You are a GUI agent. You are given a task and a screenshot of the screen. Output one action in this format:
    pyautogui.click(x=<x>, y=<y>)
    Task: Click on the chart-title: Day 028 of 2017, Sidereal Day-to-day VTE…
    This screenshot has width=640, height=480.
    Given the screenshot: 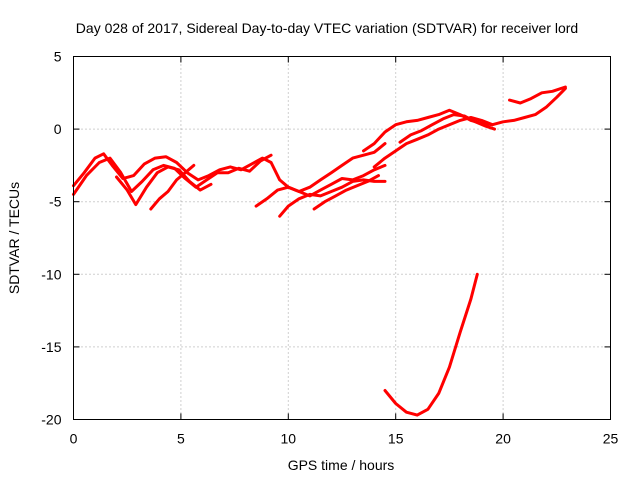 What is the action you would take?
    pyautogui.click(x=327, y=28)
    